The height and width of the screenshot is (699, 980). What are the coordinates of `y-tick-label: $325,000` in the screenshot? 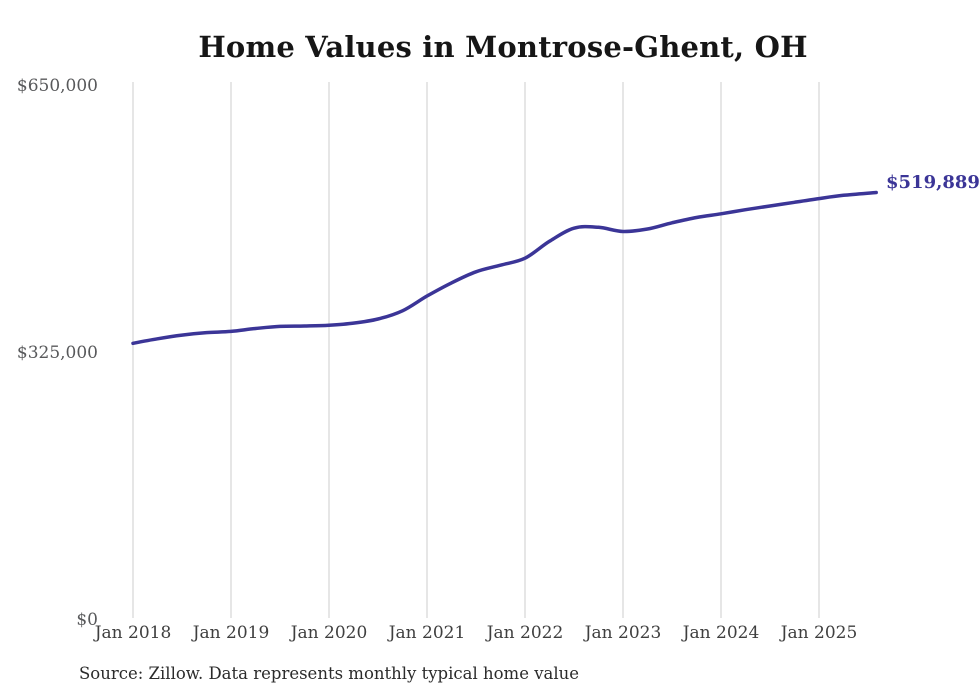 It's located at (57, 352).